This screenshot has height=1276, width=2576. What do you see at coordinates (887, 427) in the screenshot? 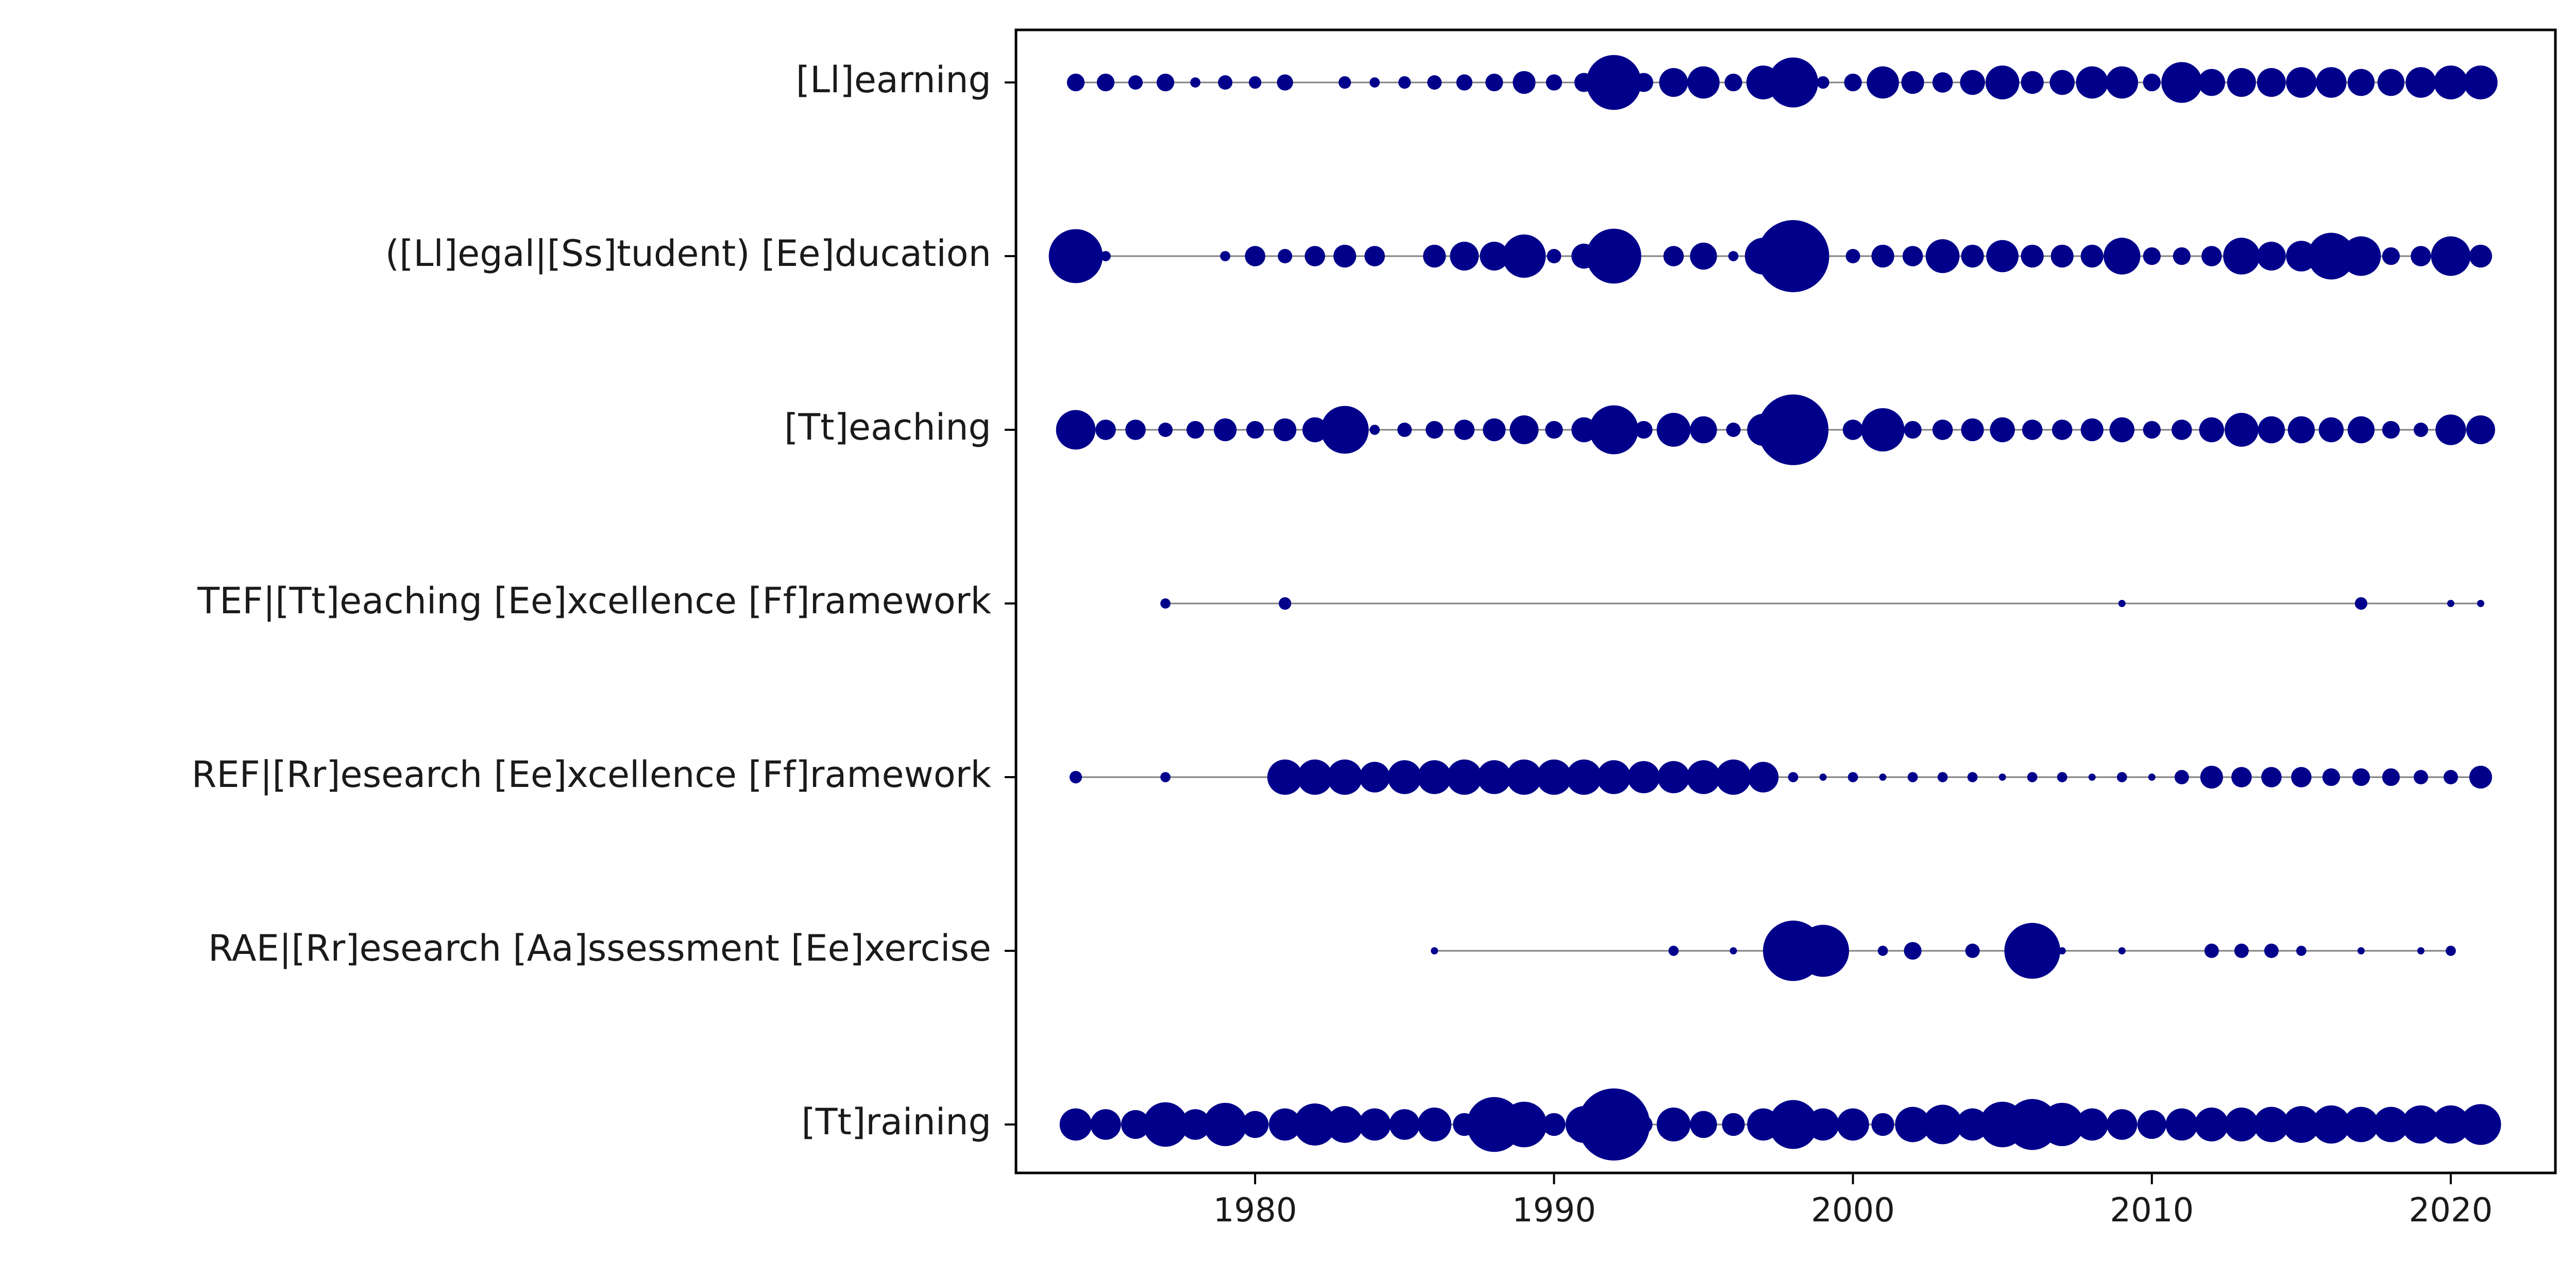
I see `ytick-label: [Tt]eaching` at bounding box center [887, 427].